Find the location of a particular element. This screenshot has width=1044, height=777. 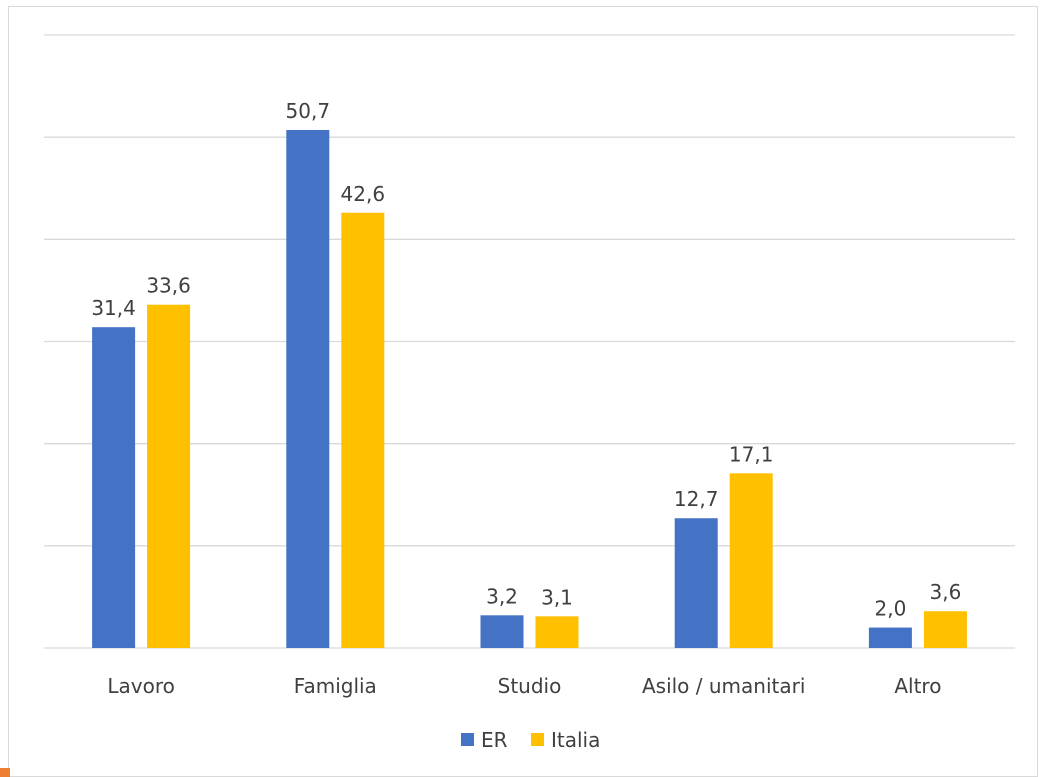

category-label-1: Famiglia is located at coordinates (335, 686).